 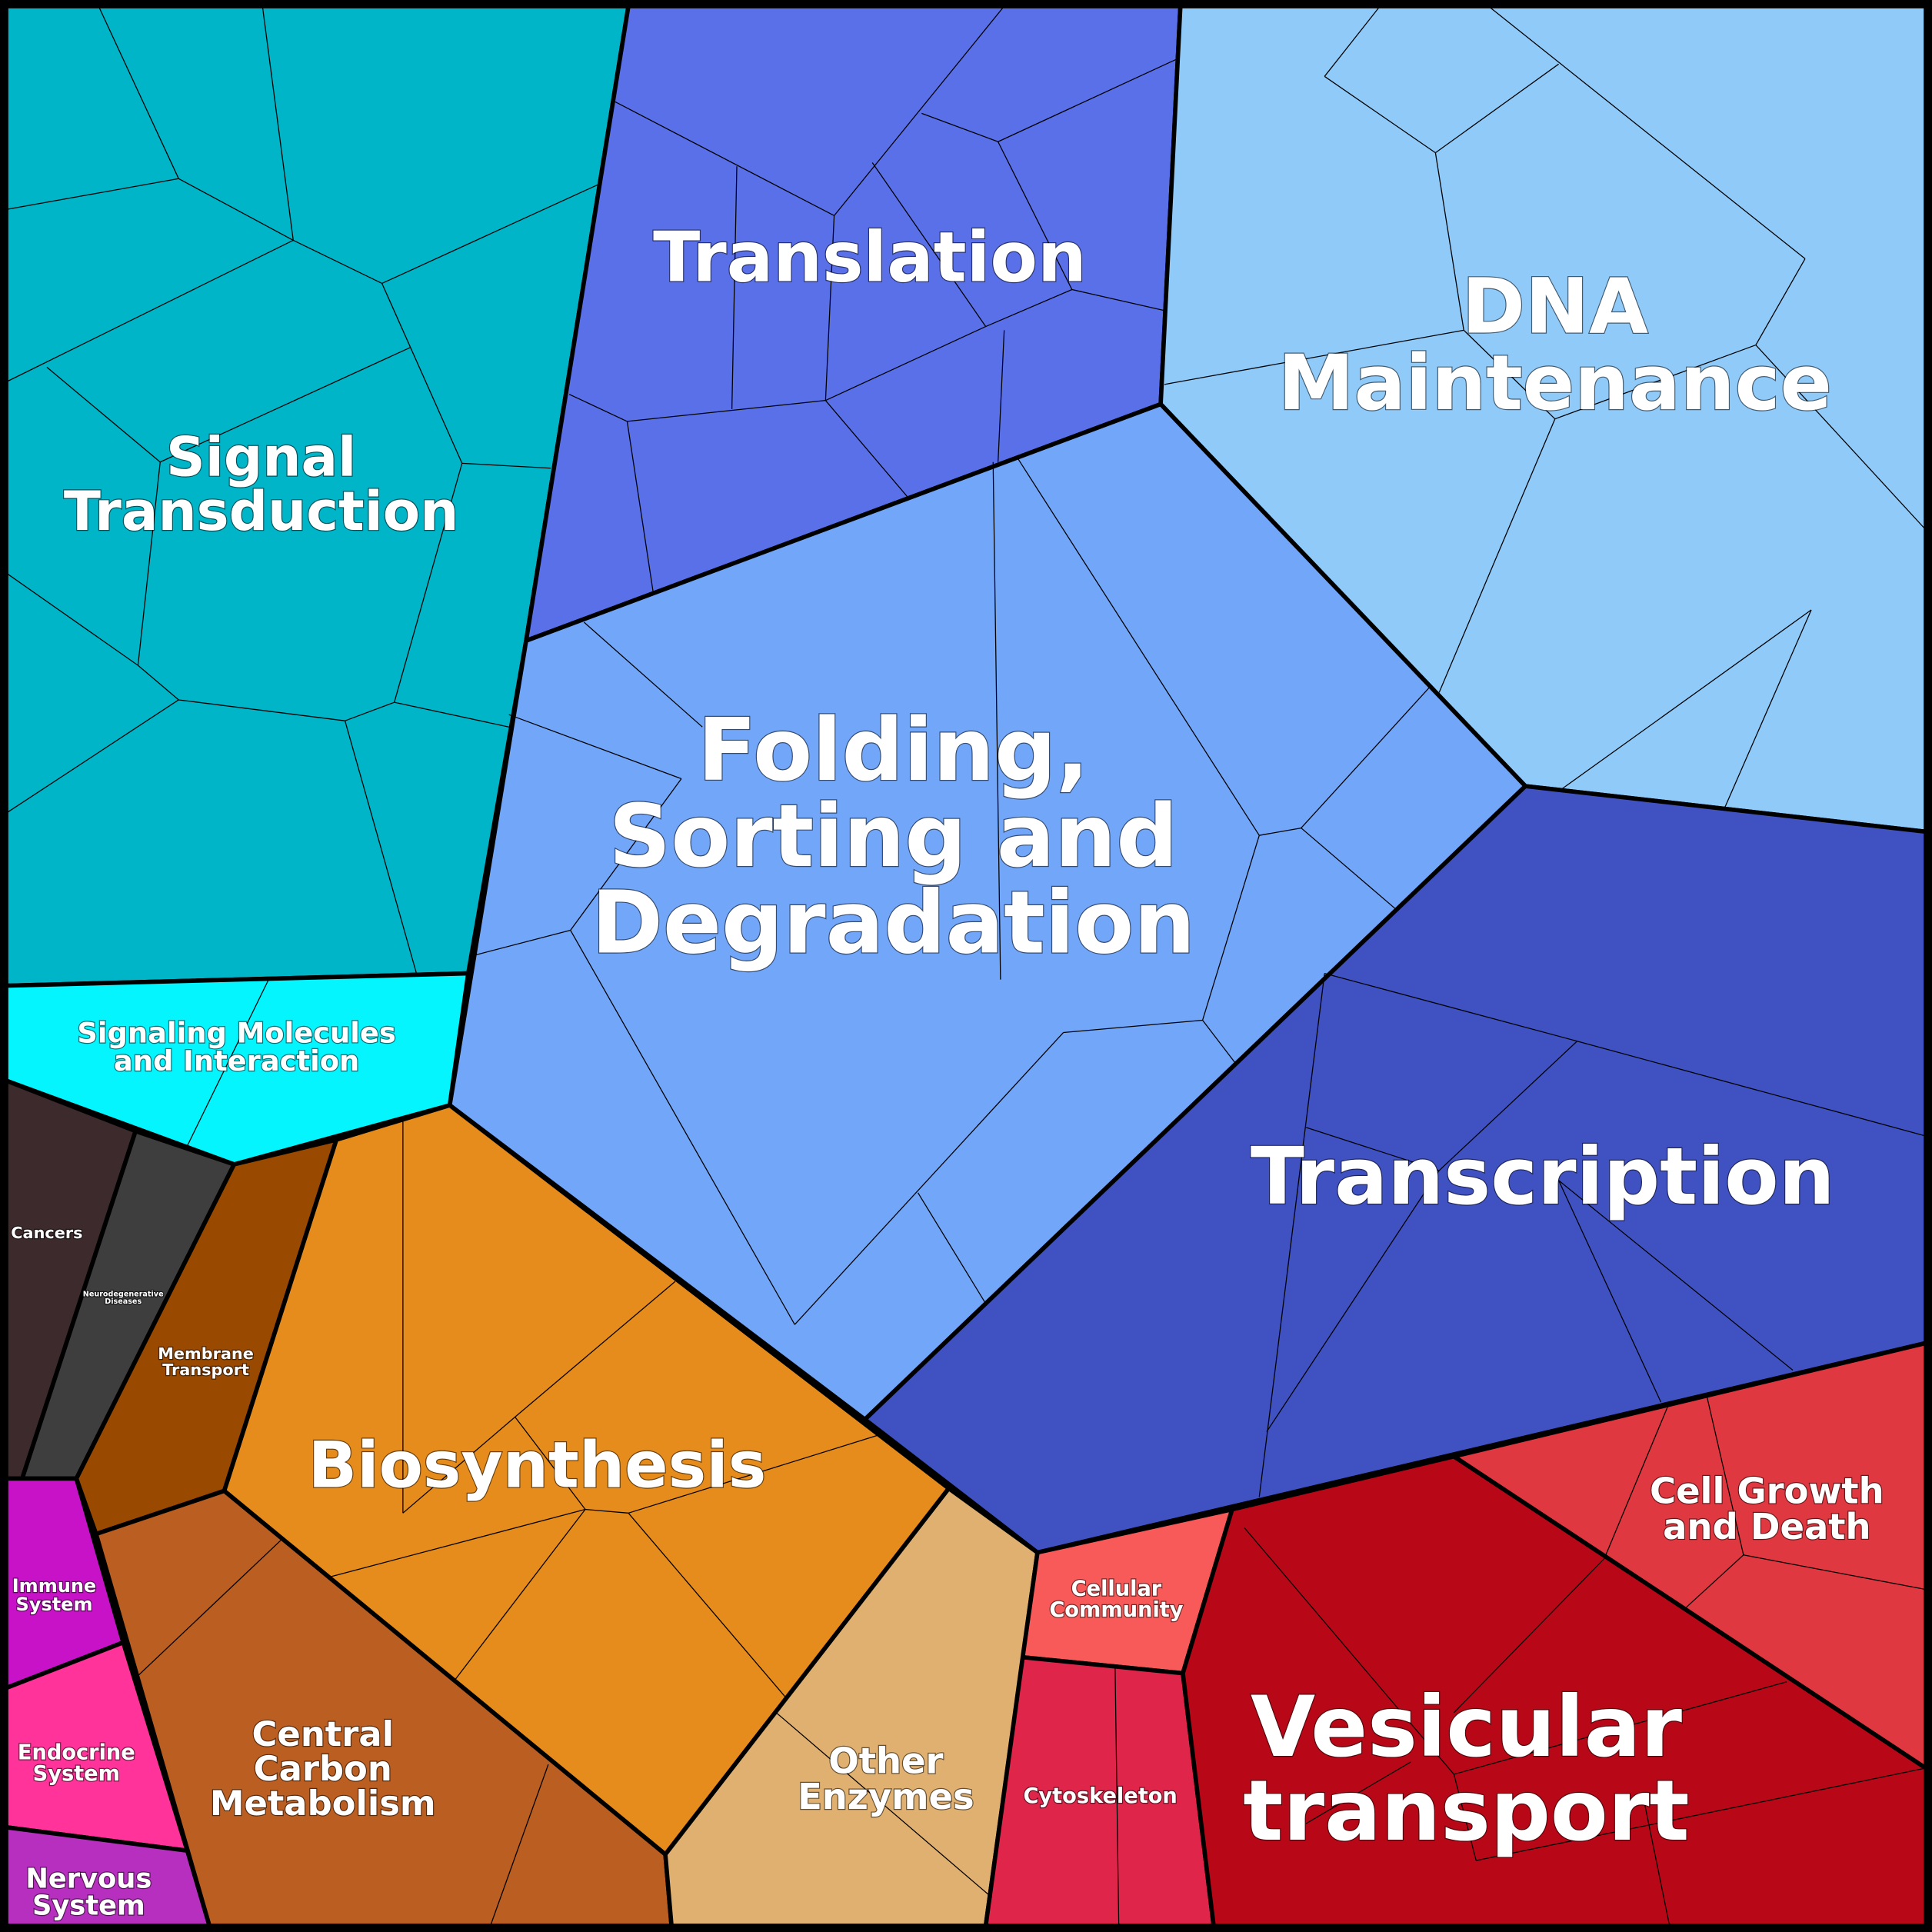 I want to click on label-line: Maintenance, so click(x=1555, y=383).